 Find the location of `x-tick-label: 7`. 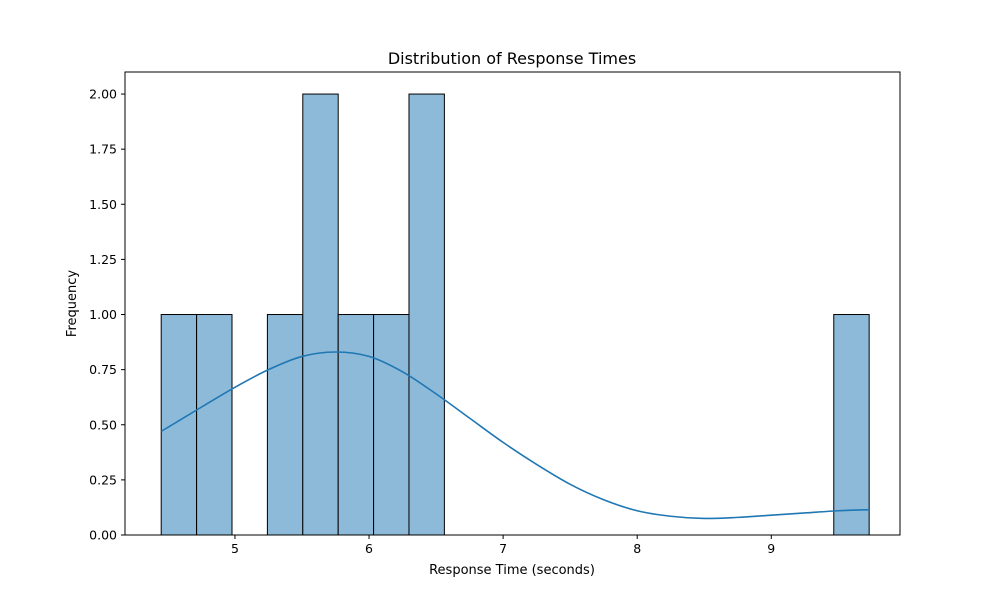

x-tick-label: 7 is located at coordinates (503, 548).